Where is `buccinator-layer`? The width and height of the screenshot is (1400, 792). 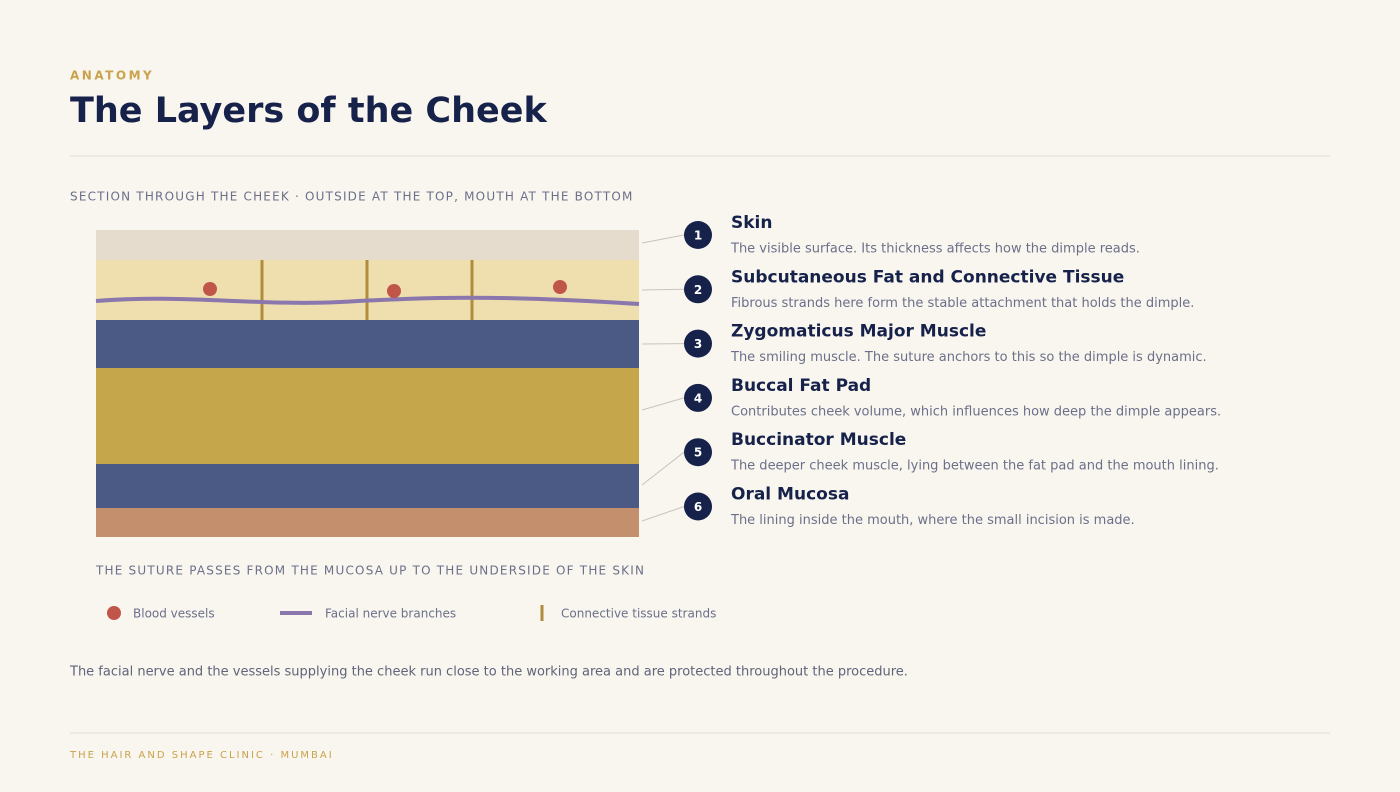
buccinator-layer is located at coordinates (367, 486).